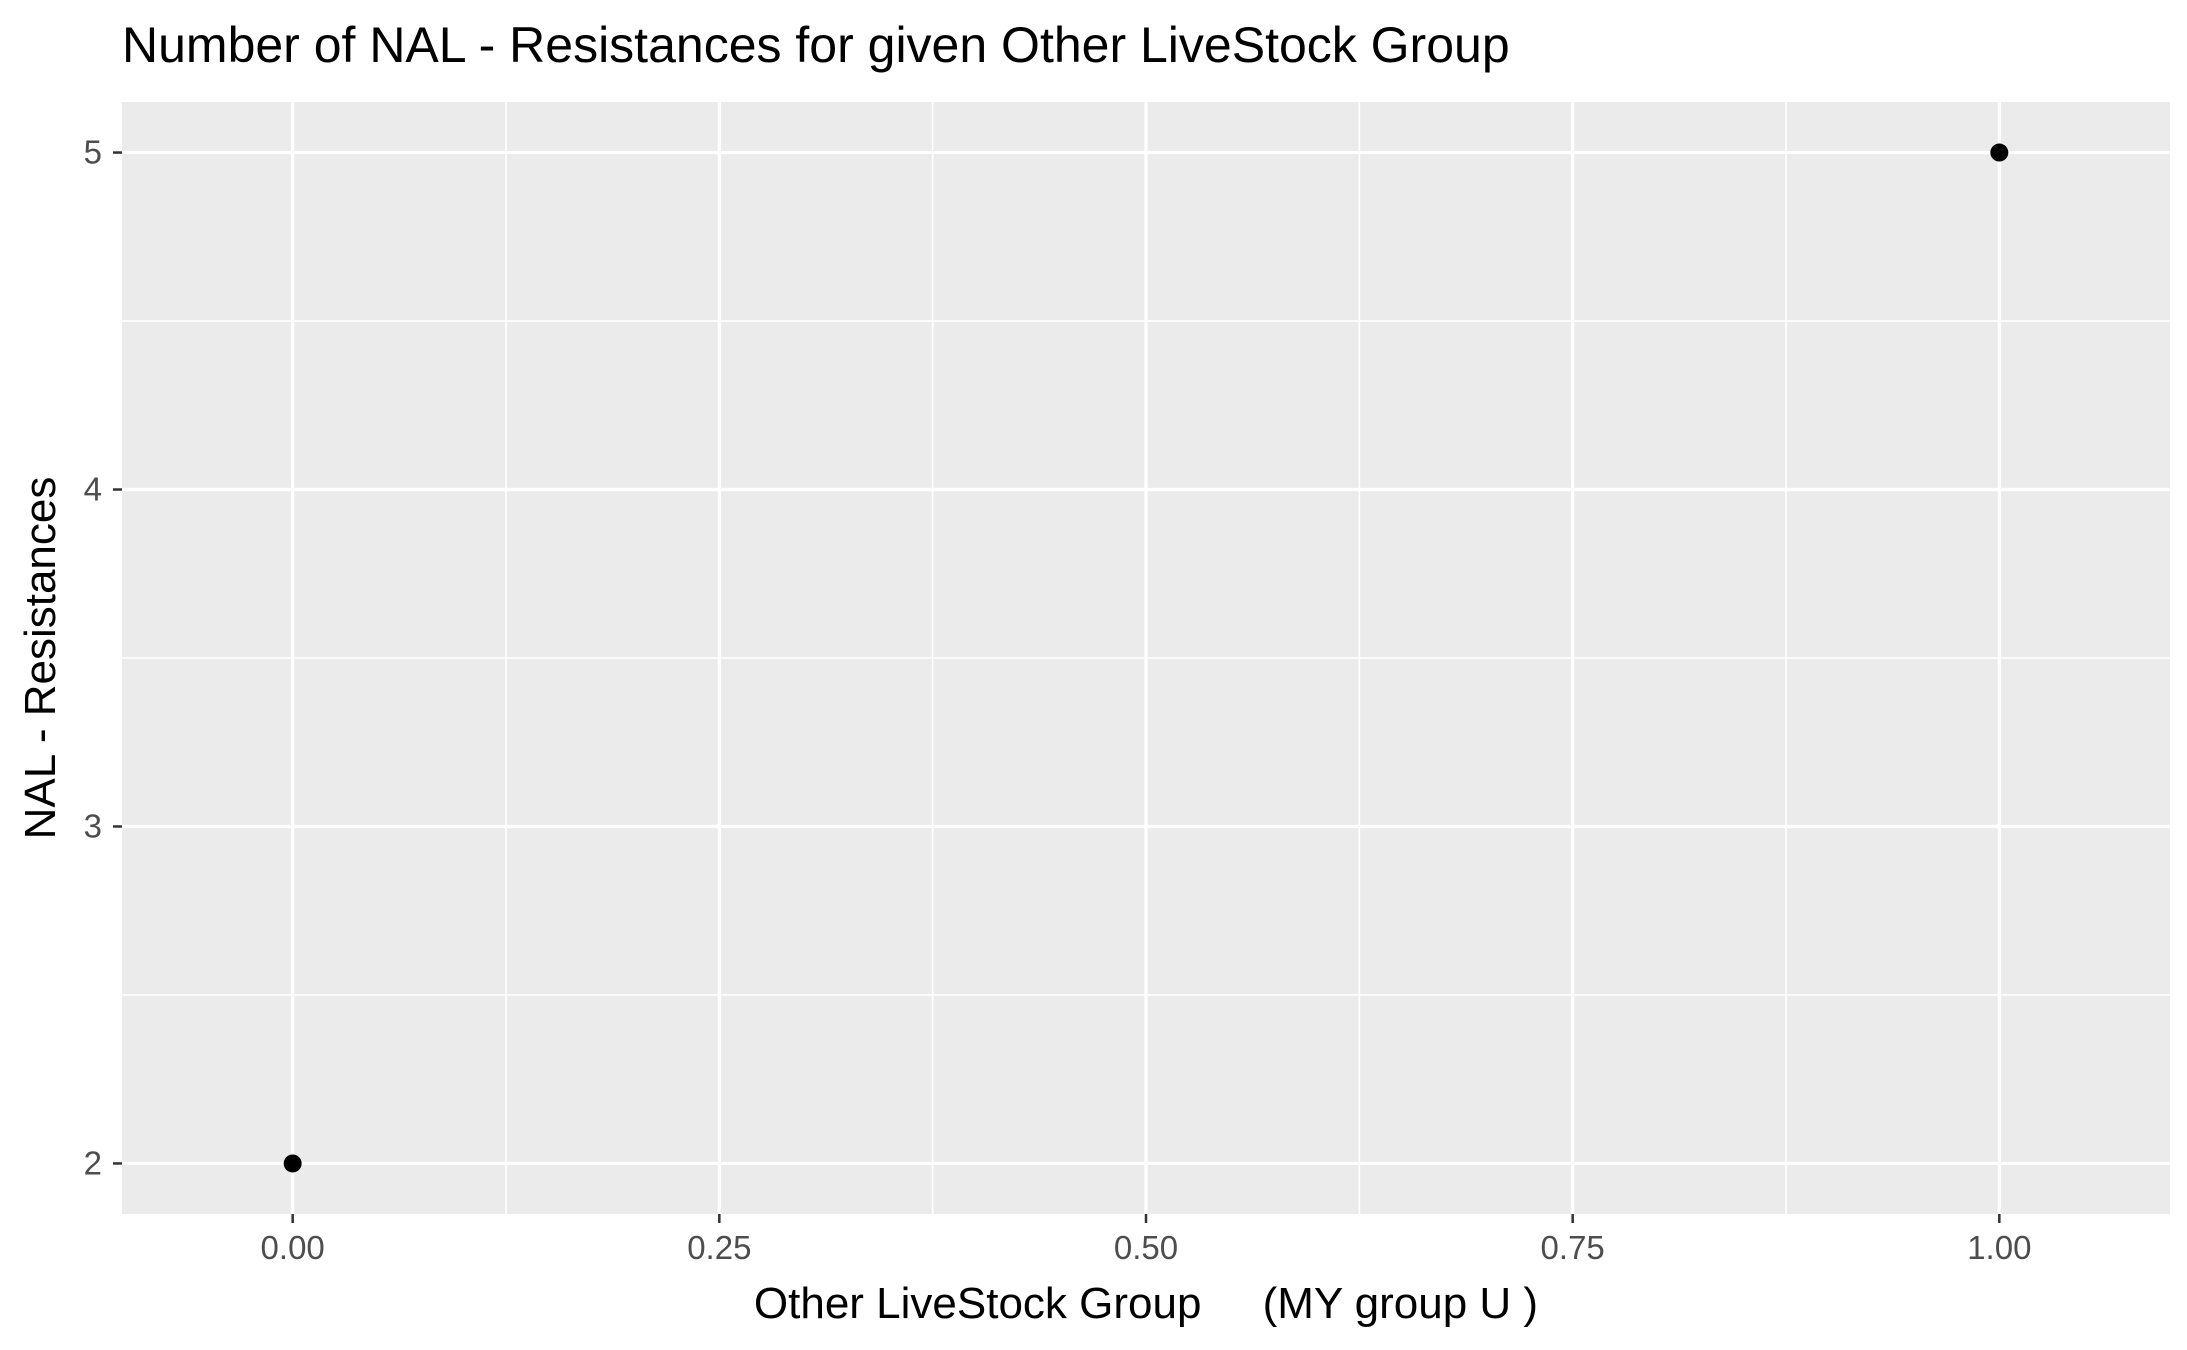 This screenshot has height=1350, width=2187. I want to click on y-tick-label: 2, so click(93, 1162).